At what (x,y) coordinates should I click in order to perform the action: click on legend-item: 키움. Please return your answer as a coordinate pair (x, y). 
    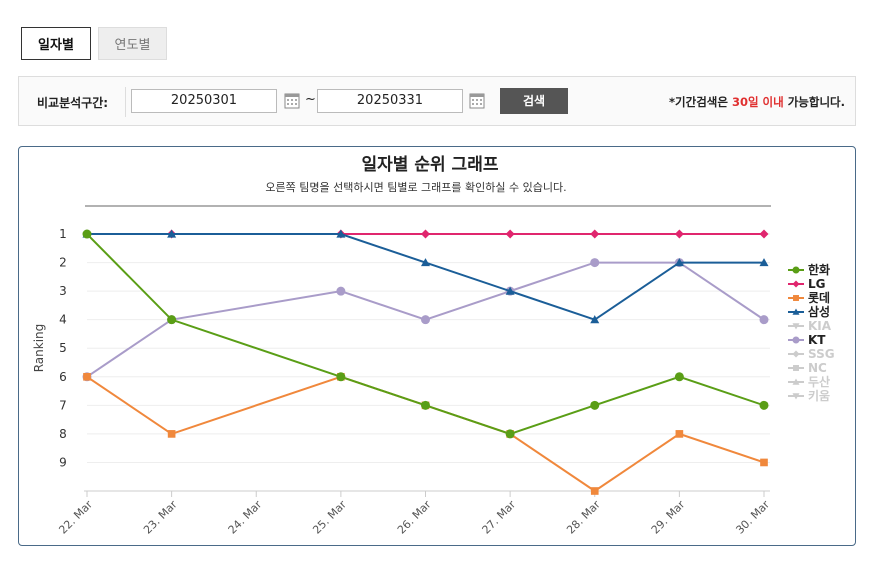
    Looking at the image, I should click on (809, 395).